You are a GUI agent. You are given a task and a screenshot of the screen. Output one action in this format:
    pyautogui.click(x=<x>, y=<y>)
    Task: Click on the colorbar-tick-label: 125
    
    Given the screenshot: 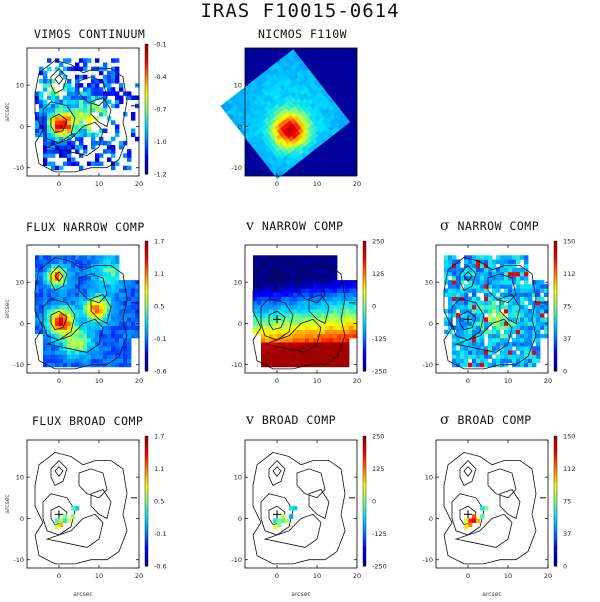 What is the action you would take?
    pyautogui.click(x=378, y=469)
    